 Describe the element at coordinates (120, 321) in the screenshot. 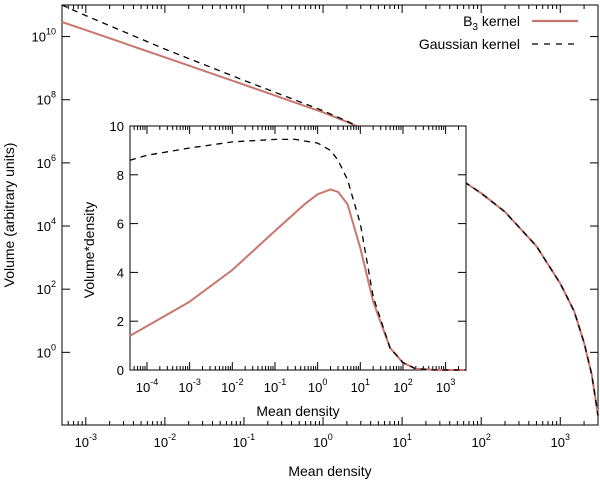

I see `y-tick-label: 2` at that location.